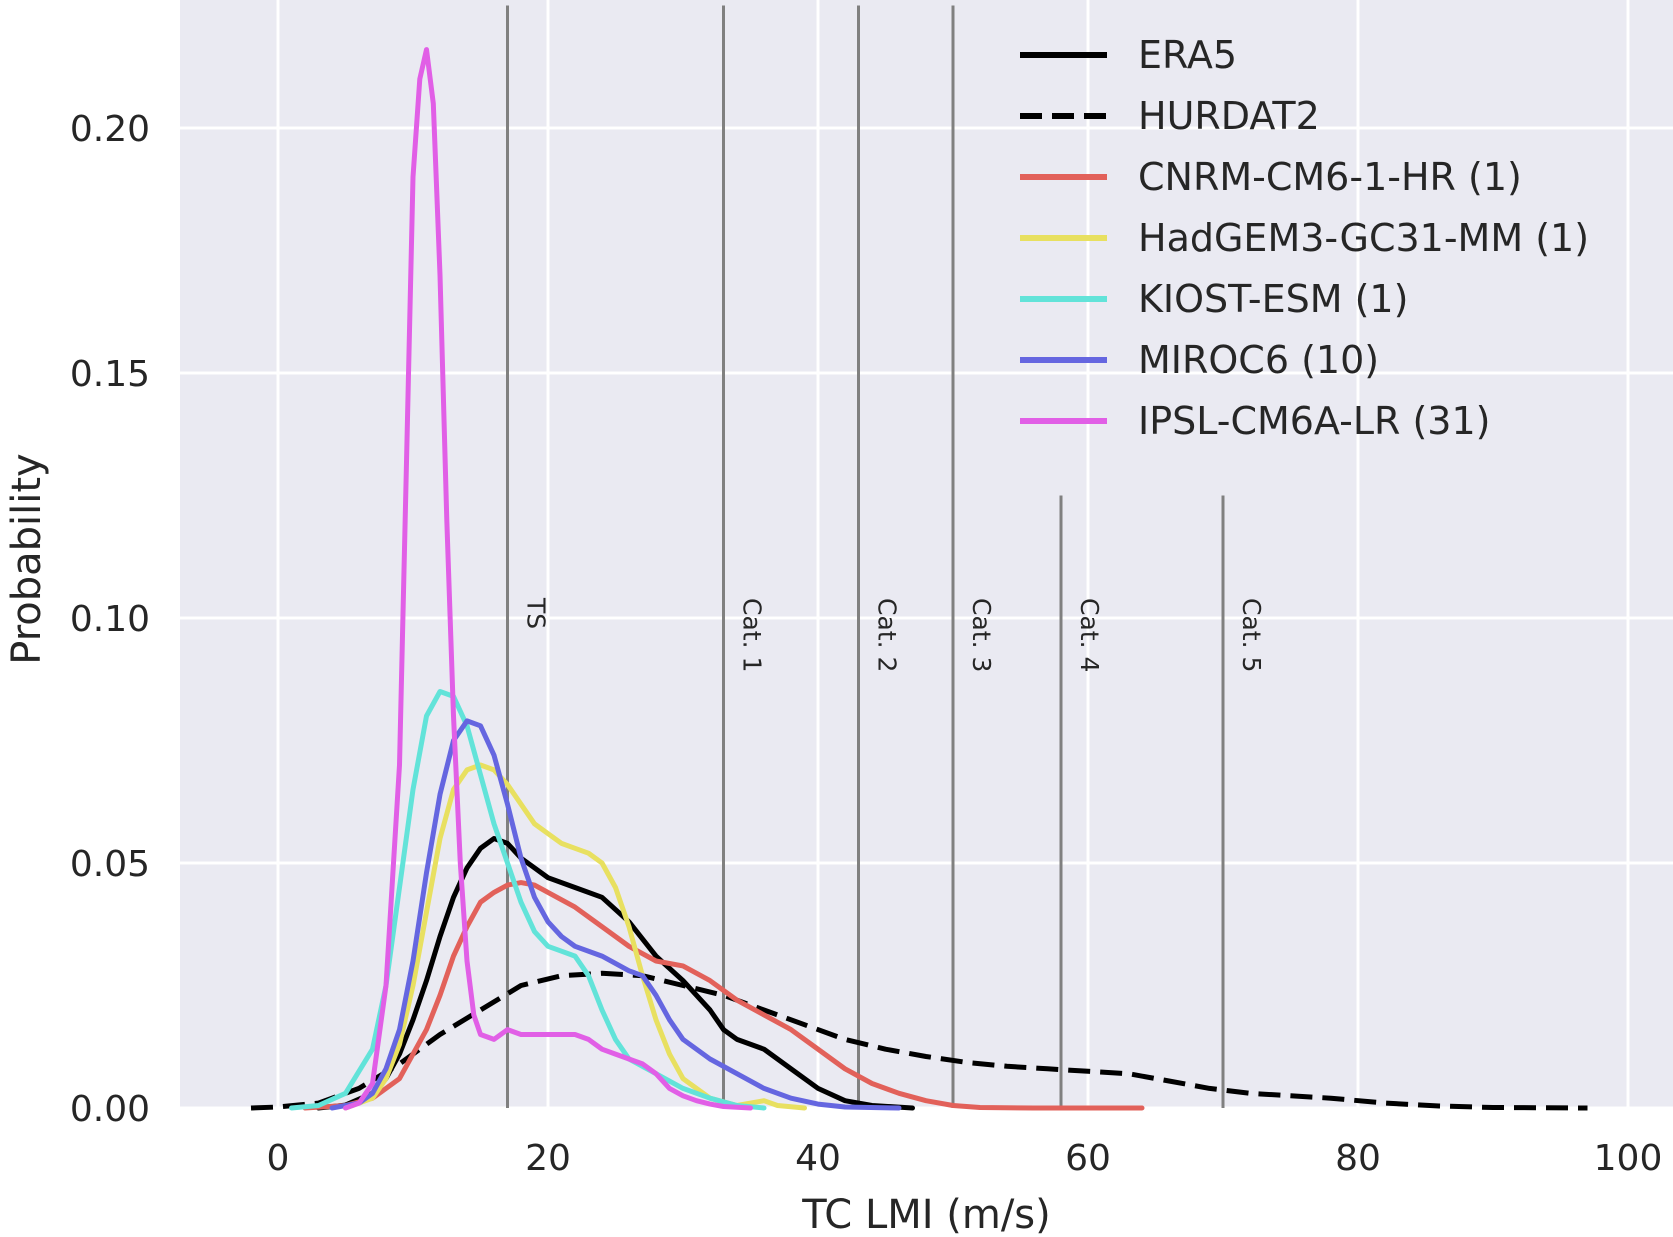  What do you see at coordinates (1258, 360) in the screenshot?
I see `legend-entry: MIROC6 (10)` at bounding box center [1258, 360].